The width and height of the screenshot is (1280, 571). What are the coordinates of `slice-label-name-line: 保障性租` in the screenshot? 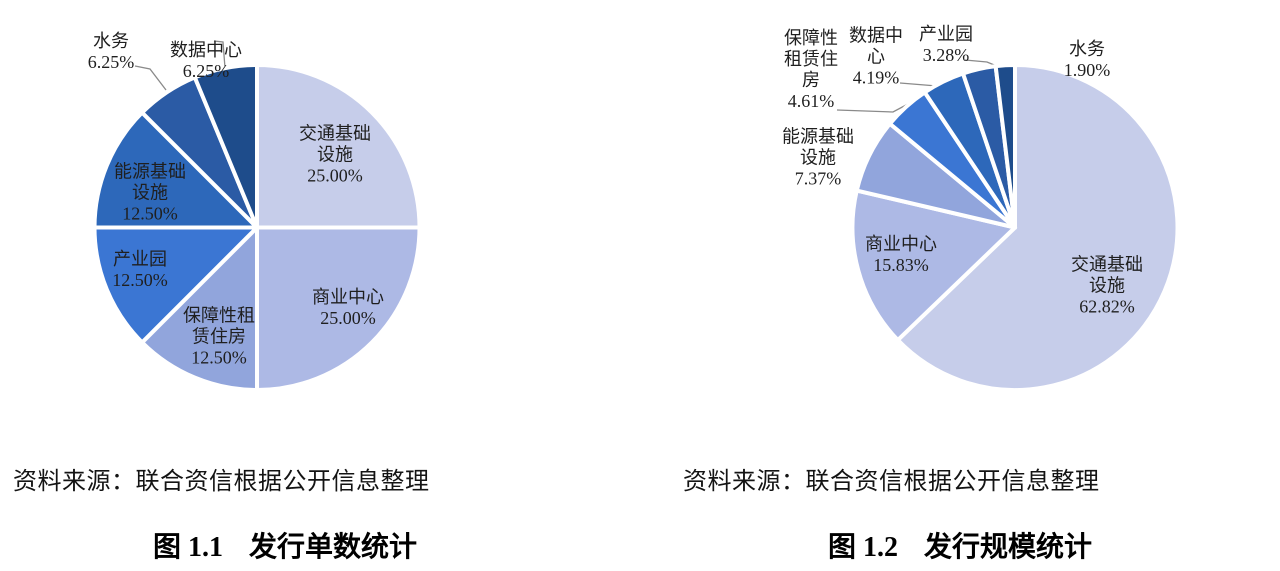 It's located at (219, 315).